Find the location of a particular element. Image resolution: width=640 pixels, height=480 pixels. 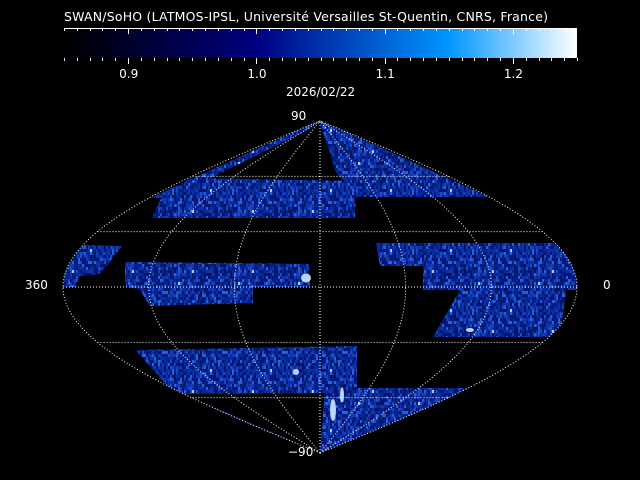

south-pole-label: −90 is located at coordinates (300, 452).